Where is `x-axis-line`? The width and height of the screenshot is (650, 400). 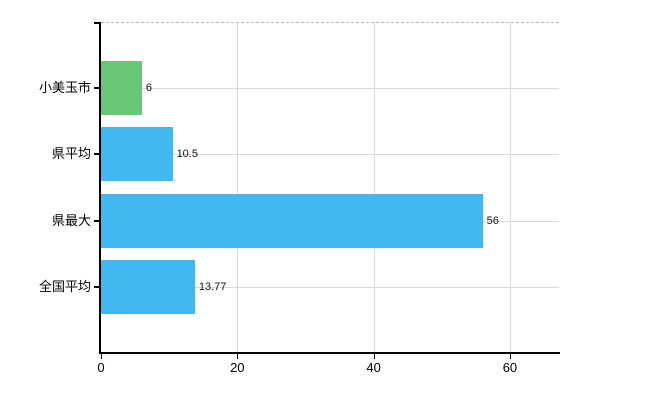
x-axis-line is located at coordinates (329, 353).